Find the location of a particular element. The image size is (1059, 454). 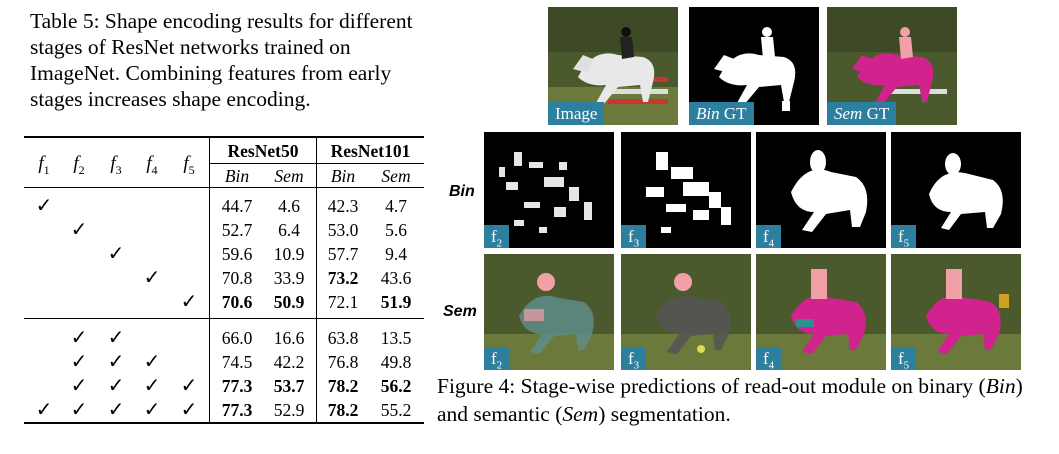

table-cell: 42.2 is located at coordinates (289, 362).